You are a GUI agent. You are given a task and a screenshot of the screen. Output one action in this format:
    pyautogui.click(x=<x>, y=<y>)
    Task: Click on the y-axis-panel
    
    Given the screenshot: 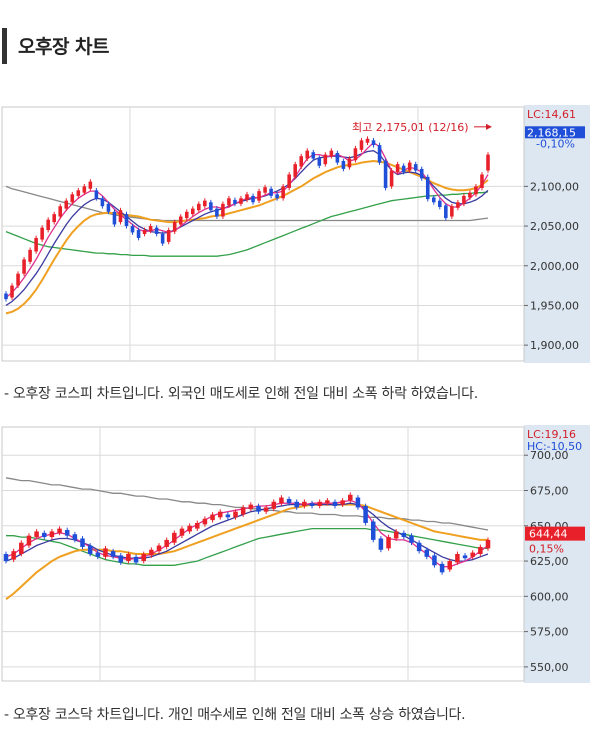 What is the action you would take?
    pyautogui.click(x=557, y=554)
    